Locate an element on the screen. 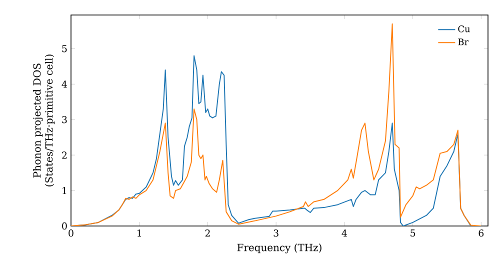 Image resolution: width=500 pixels, height=280 pixels. y-tick-label: 4 is located at coordinates (65, 84).